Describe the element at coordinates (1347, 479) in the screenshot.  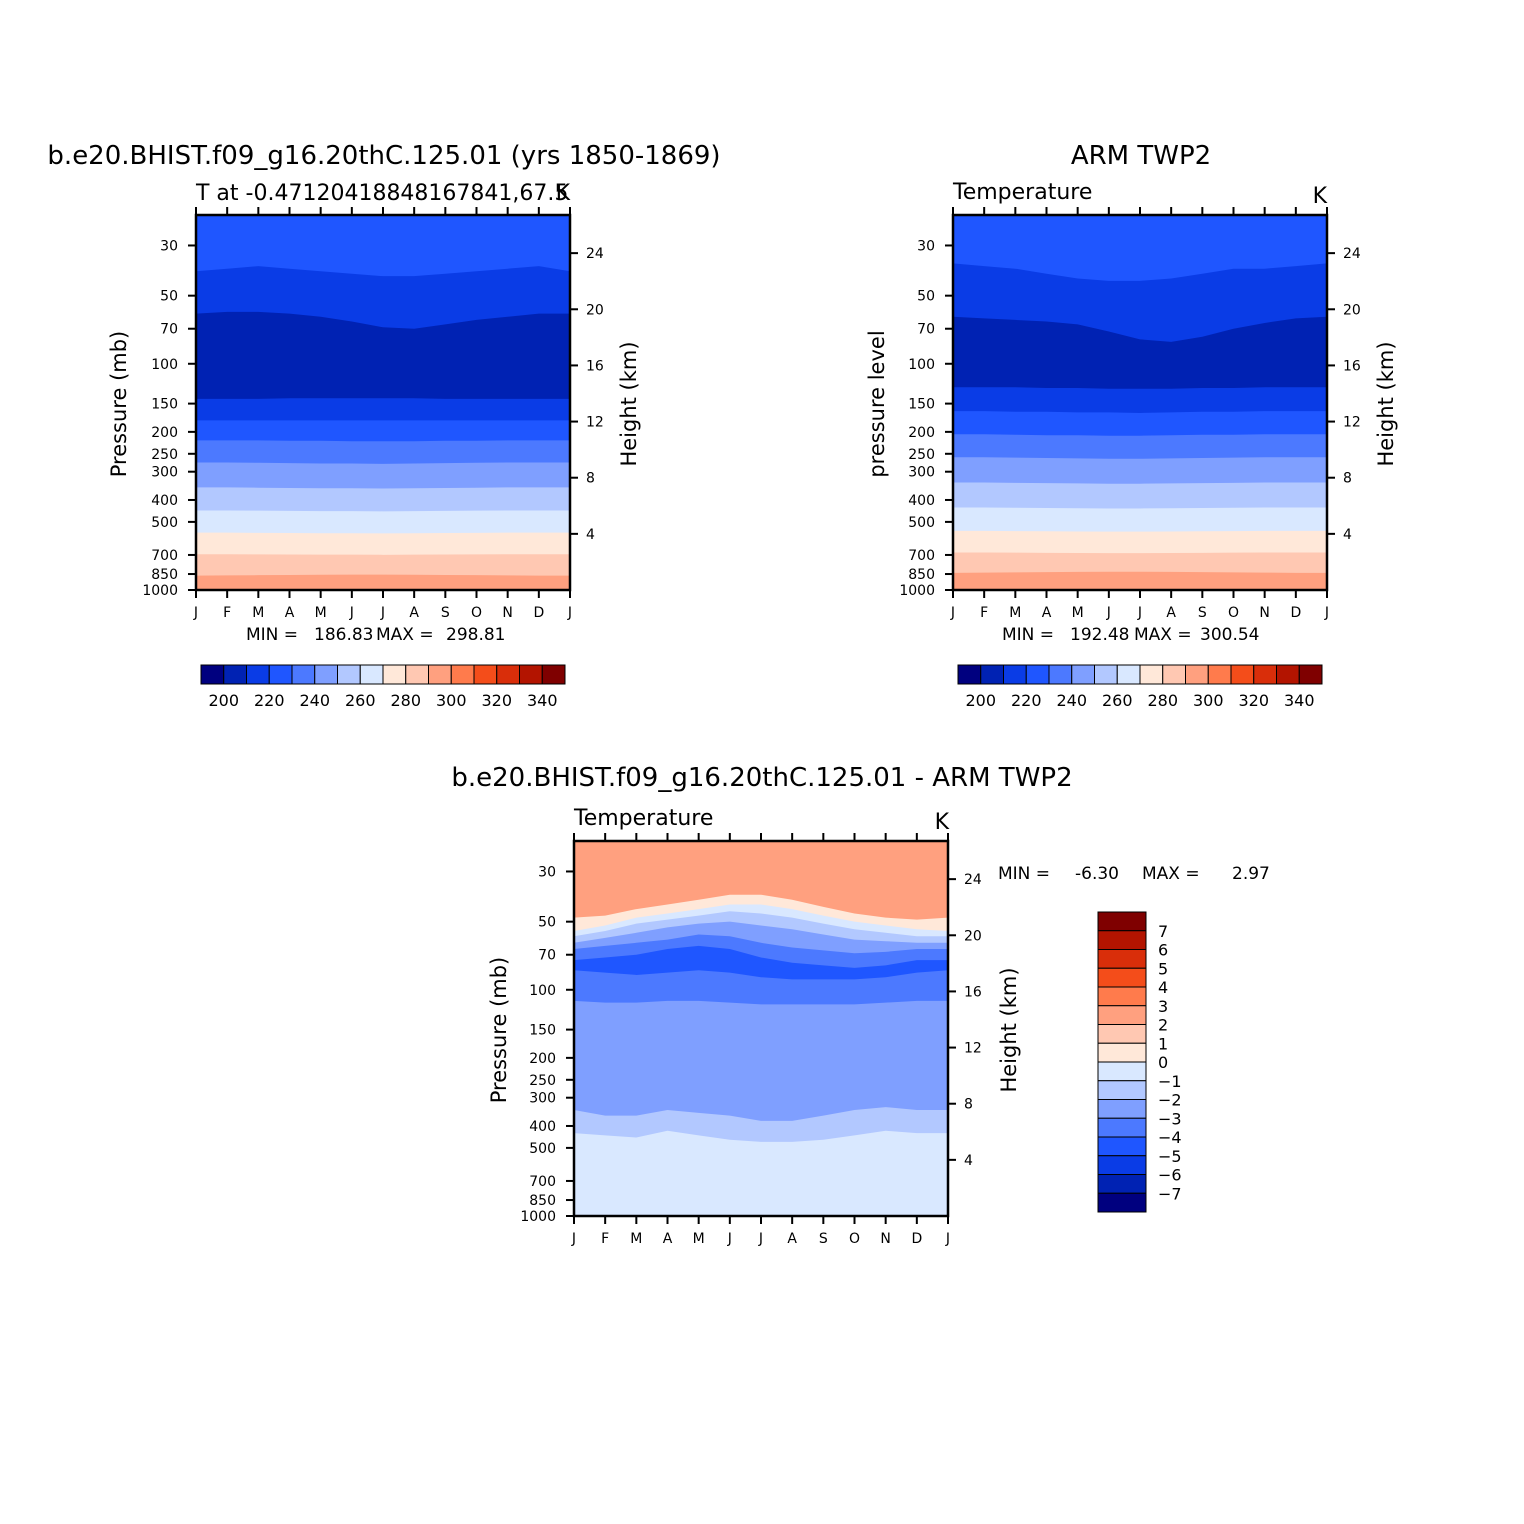
I see `height-tick-label: 8` at that location.